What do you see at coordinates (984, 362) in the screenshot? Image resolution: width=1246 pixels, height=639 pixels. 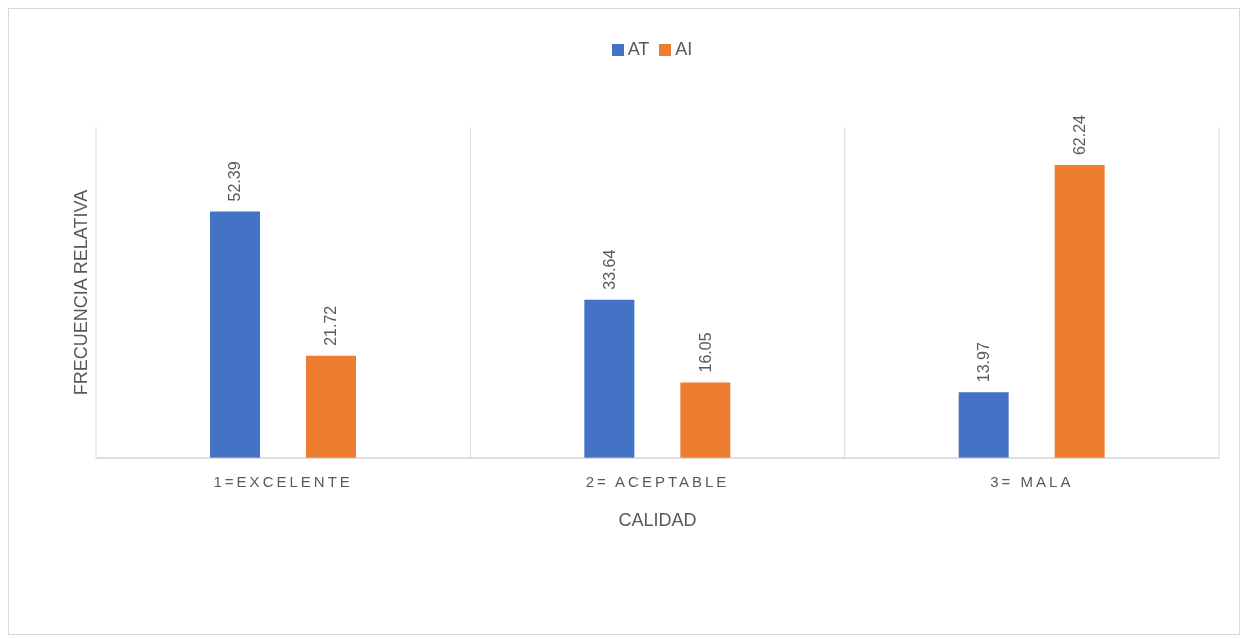 I see `data-label: 13.97` at bounding box center [984, 362].